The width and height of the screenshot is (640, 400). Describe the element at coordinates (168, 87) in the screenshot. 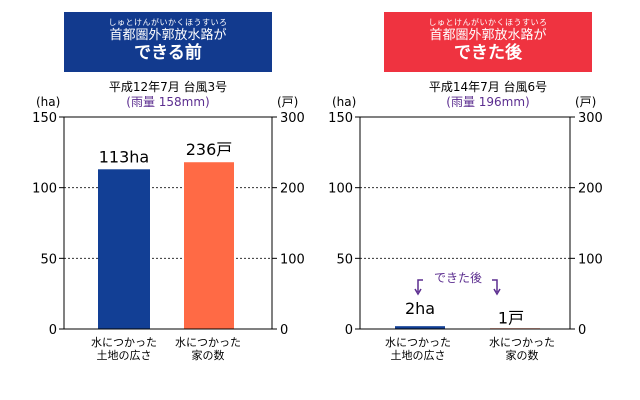

I see `typhoon-title: 平成12年7月 台風3号` at that location.